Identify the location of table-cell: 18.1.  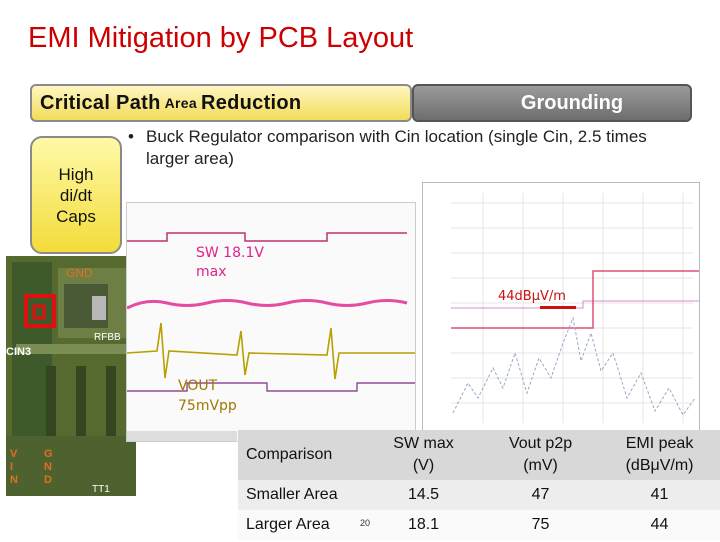
(423, 524).